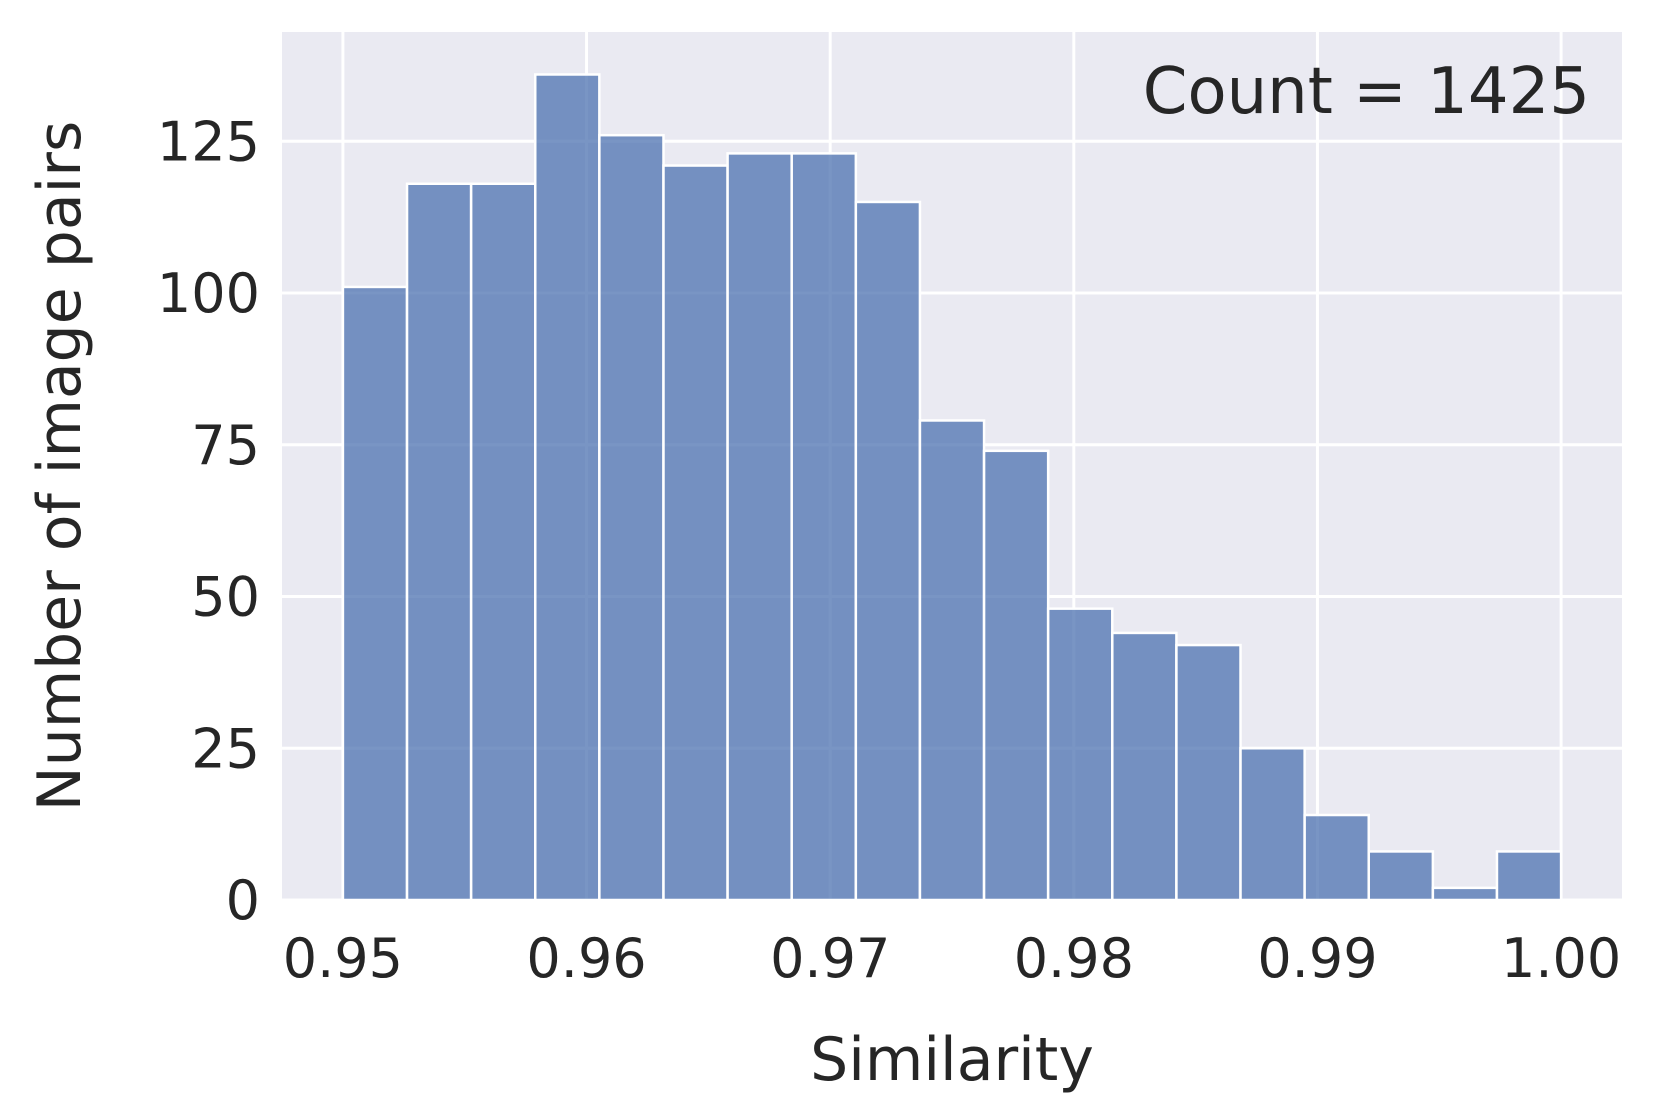 The height and width of the screenshot is (1117, 1660). What do you see at coordinates (952, 958) in the screenshot?
I see `x-tick-labels: 0.95 0.96 0.97 0.98 0.99 1.00` at bounding box center [952, 958].